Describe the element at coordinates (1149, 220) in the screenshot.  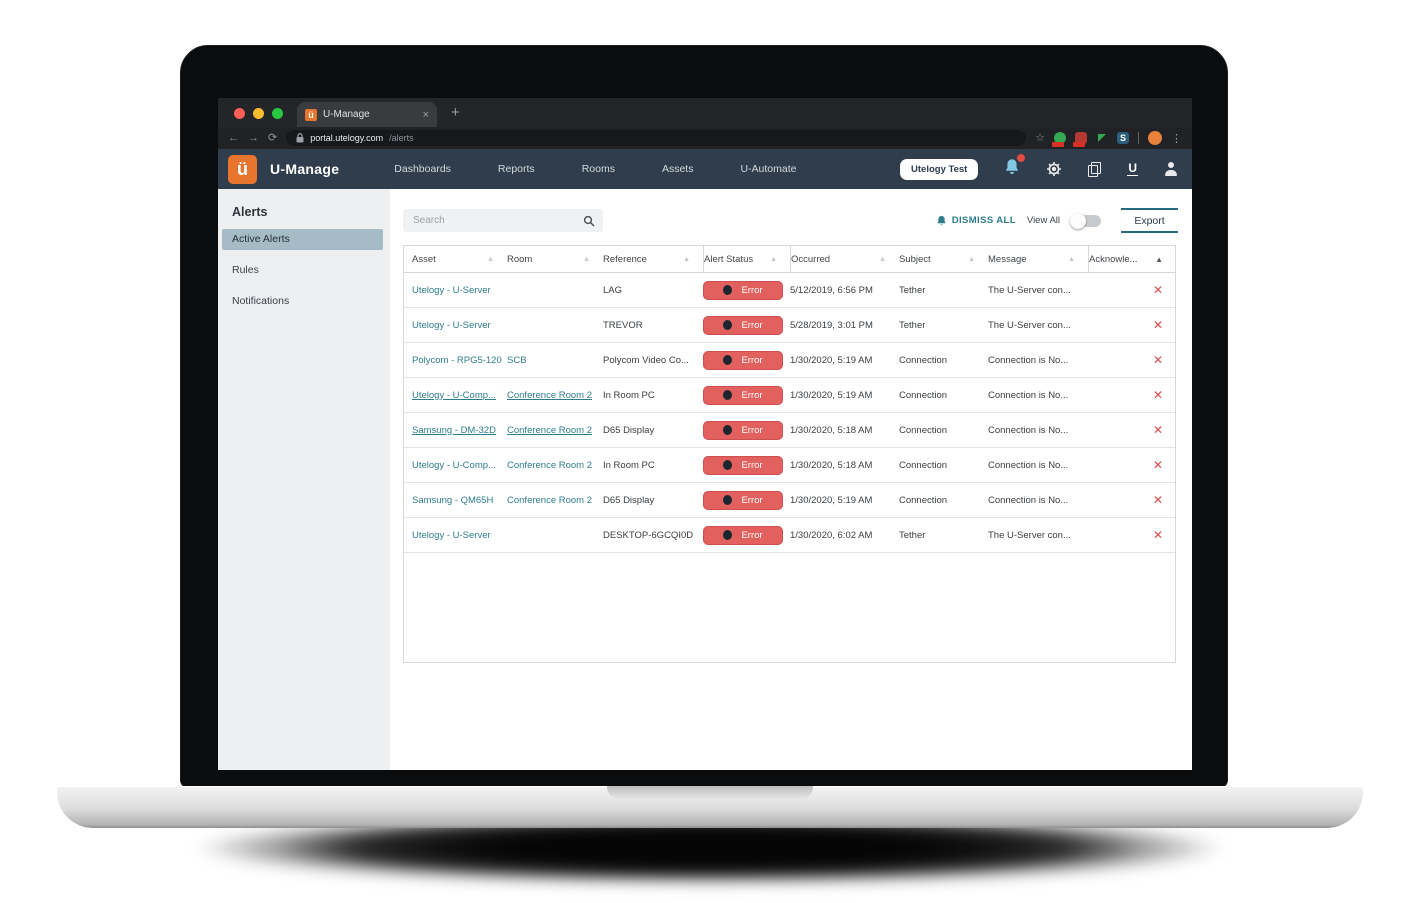
I see `export-button: Export` at that location.